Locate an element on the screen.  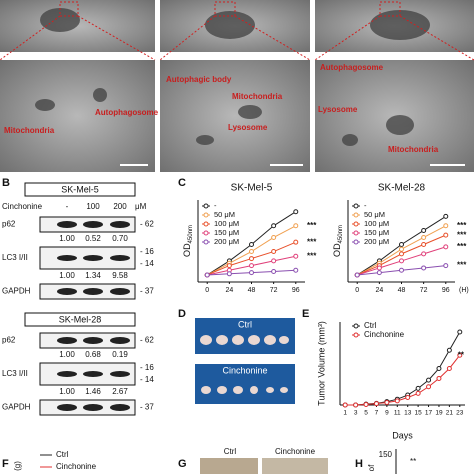
x-tick-label: 1 is located at coordinates (345, 413).